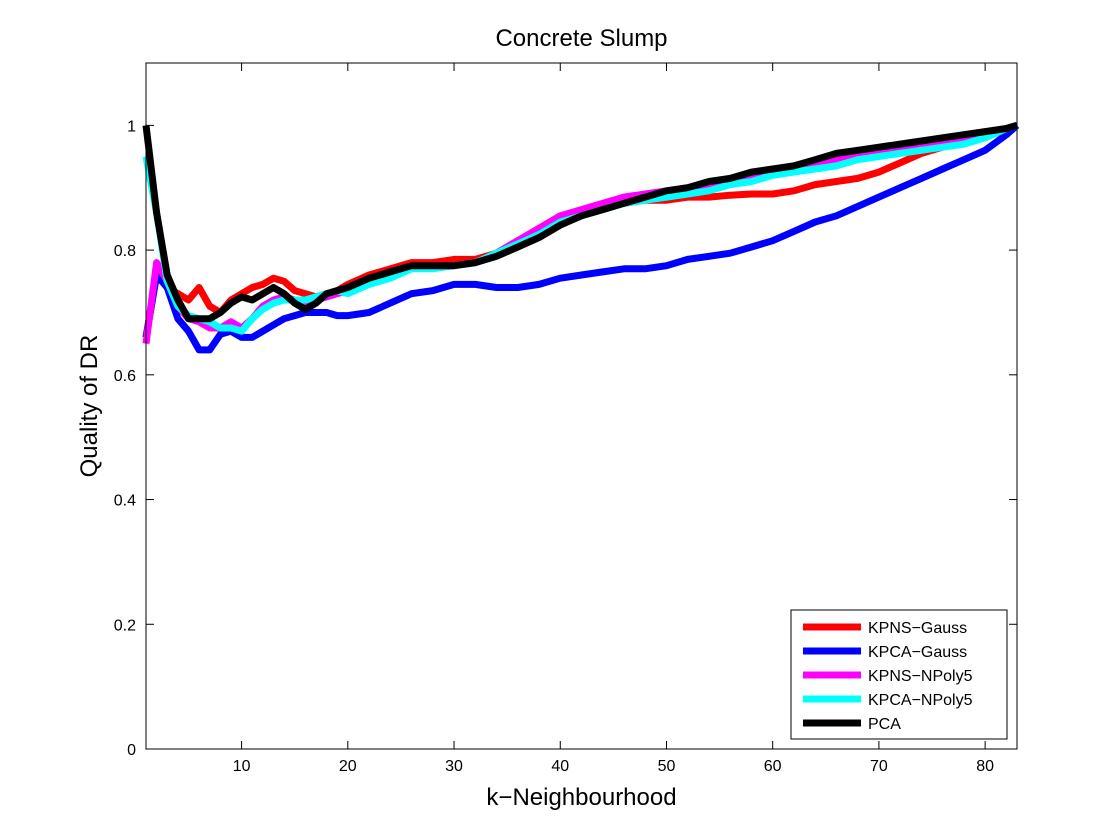 The height and width of the screenshot is (840, 1120). I want to click on legend-label-4: PCA, so click(884, 724).